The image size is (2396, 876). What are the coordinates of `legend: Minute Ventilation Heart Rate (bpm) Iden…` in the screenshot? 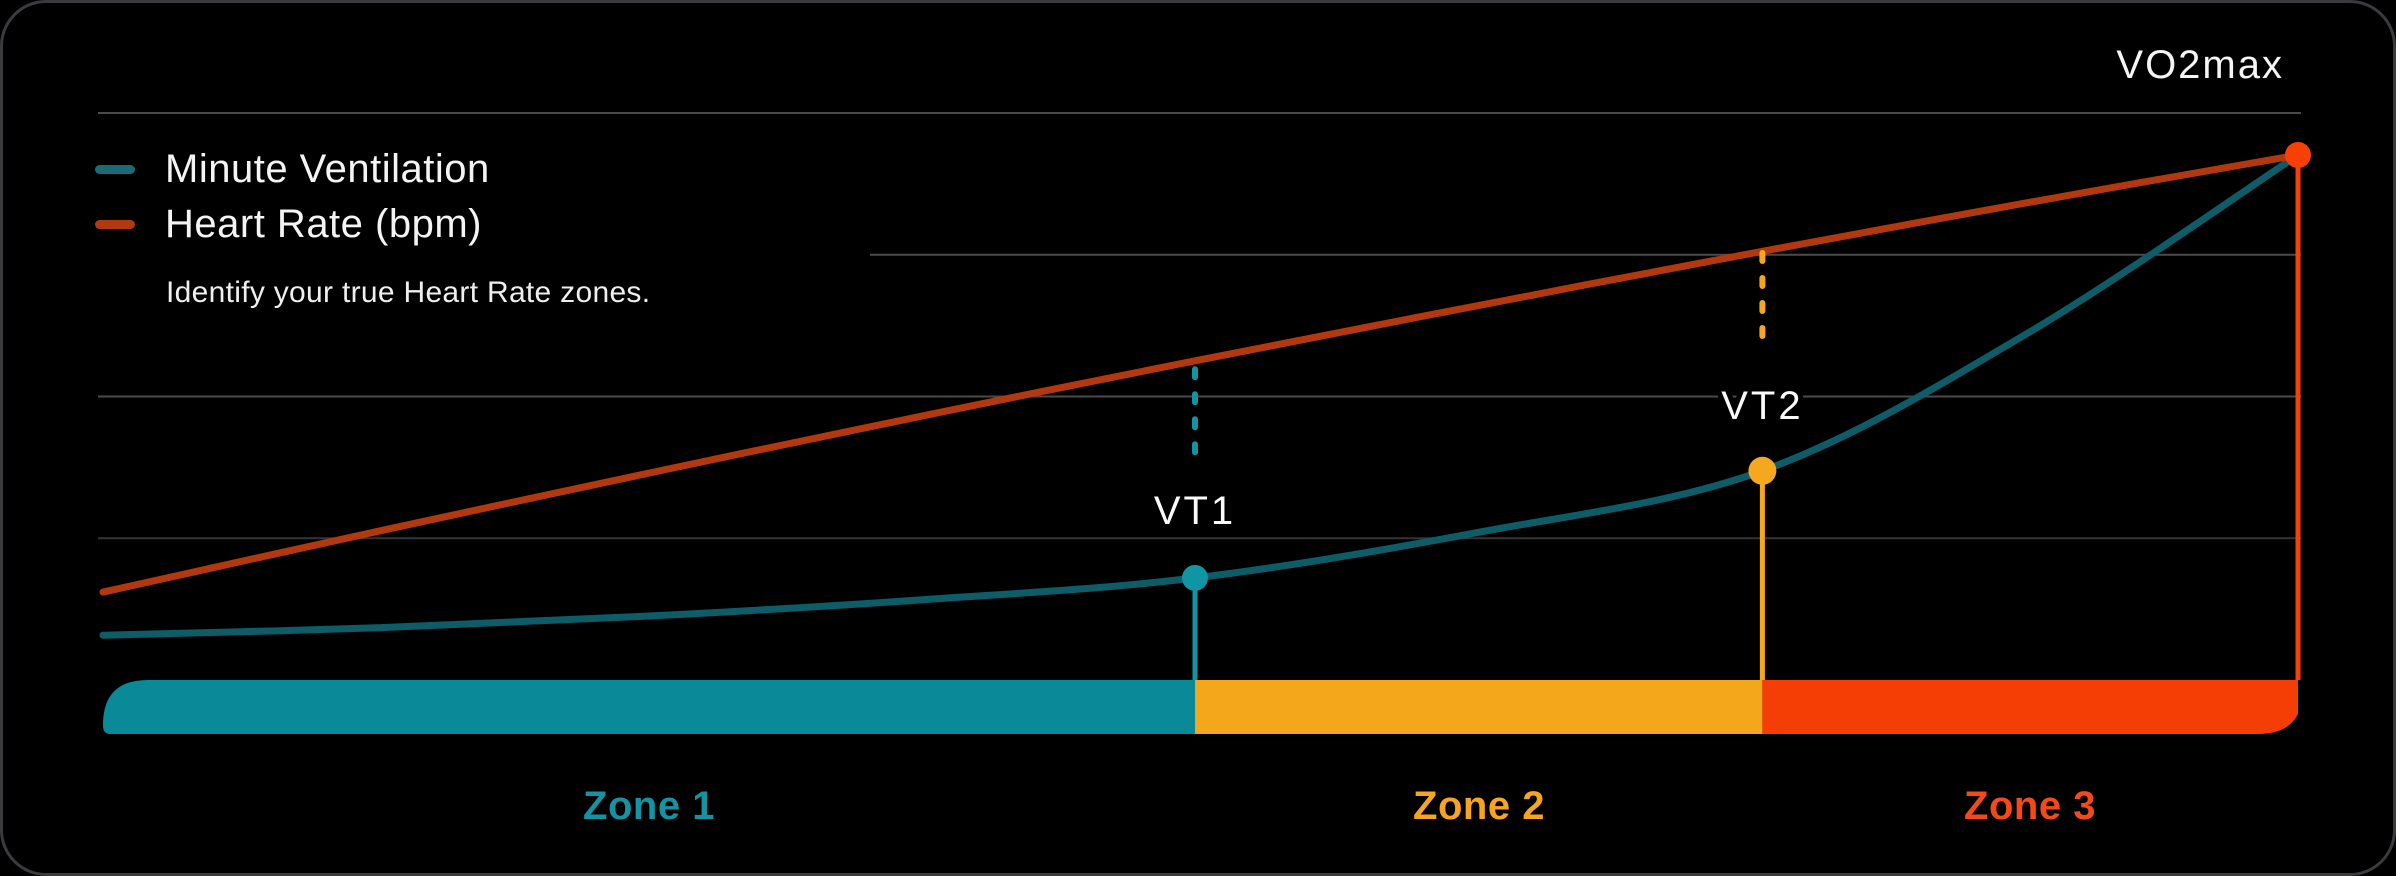 It's located at (372, 226).